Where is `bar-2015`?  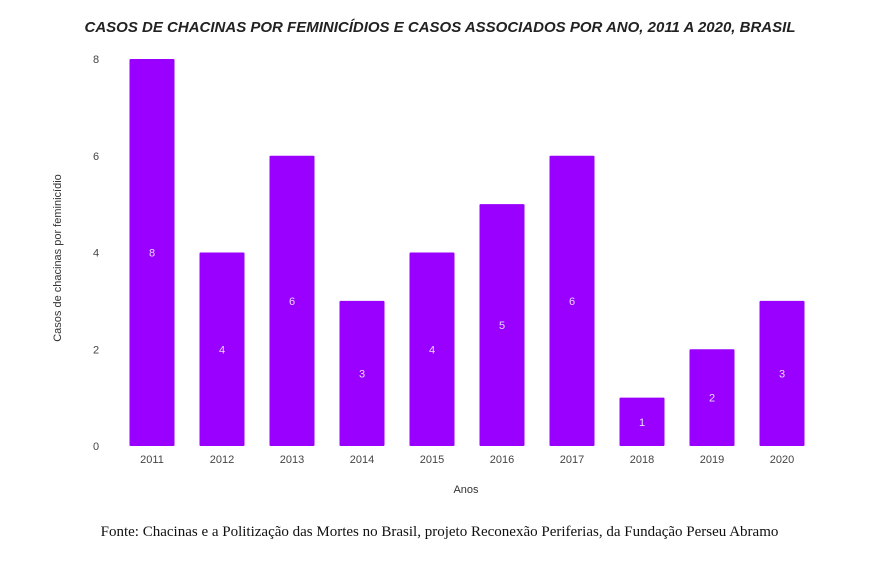
bar-2015 is located at coordinates (432, 349).